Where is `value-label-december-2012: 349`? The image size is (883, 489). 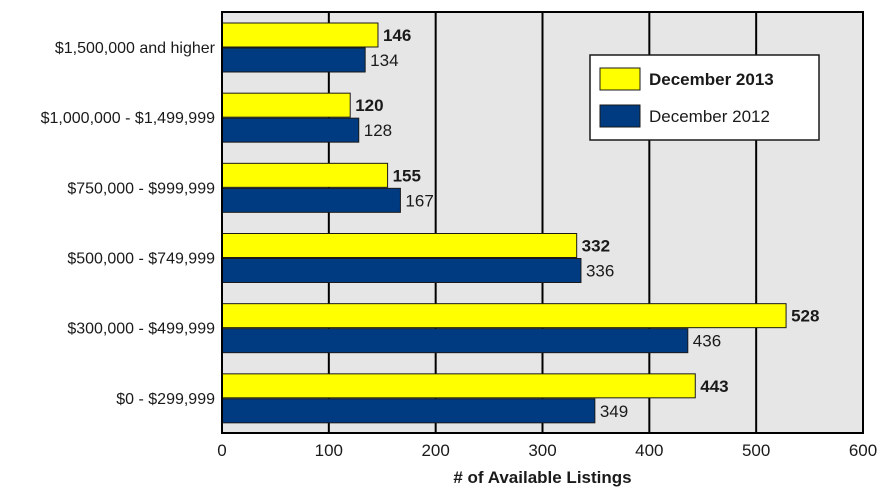 value-label-december-2012: 349 is located at coordinates (614, 411).